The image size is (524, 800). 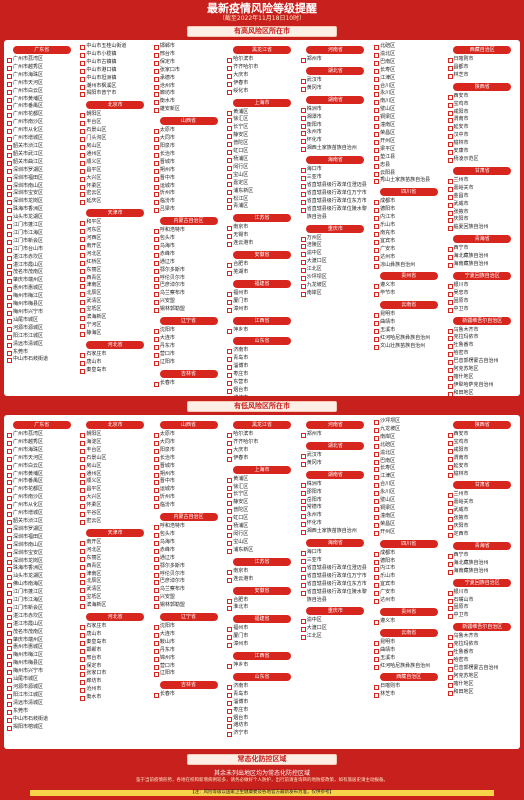 I want to click on city-item: 玉溪市, so click(x=408, y=331).